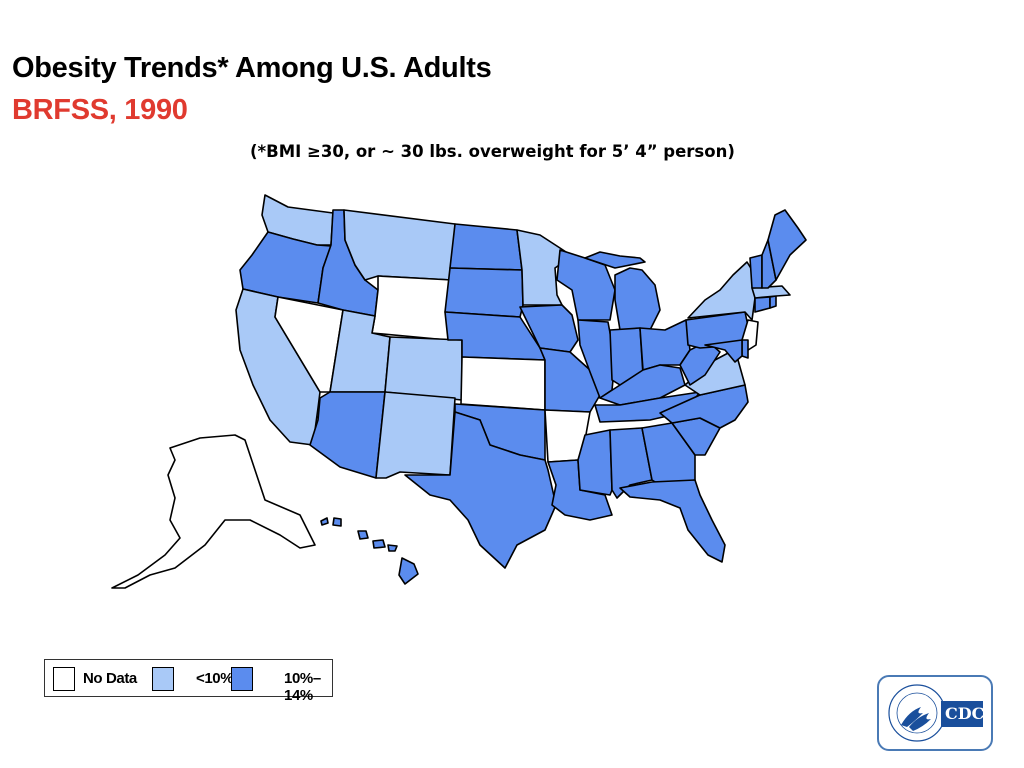 This screenshot has width=1024, height=768. Describe the element at coordinates (423, 368) in the screenshot. I see `state-co` at that location.